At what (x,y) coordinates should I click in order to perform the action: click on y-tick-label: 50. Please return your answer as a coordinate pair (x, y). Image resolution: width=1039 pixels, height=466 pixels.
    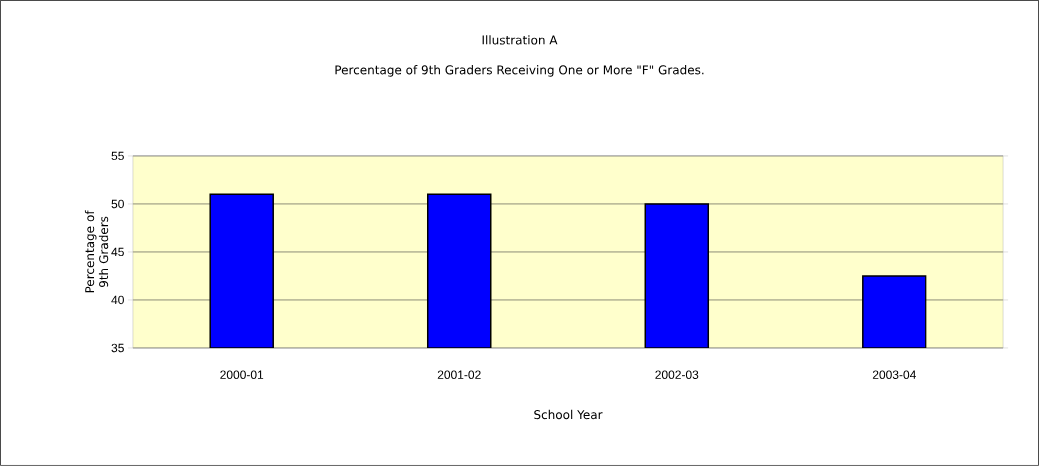
    Looking at the image, I should click on (117, 204).